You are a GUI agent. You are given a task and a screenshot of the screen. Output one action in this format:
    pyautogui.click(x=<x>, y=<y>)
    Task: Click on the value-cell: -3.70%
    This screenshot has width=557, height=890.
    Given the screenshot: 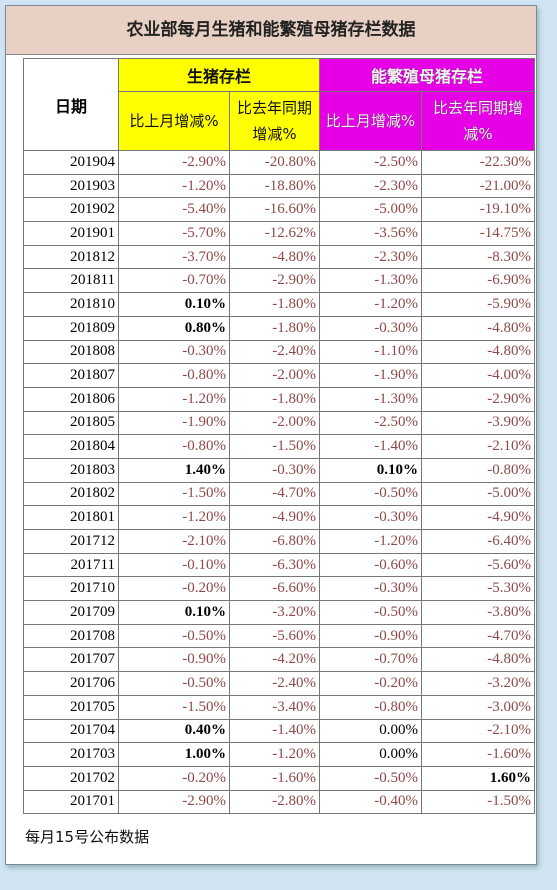 What is the action you would take?
    pyautogui.click(x=174, y=257)
    